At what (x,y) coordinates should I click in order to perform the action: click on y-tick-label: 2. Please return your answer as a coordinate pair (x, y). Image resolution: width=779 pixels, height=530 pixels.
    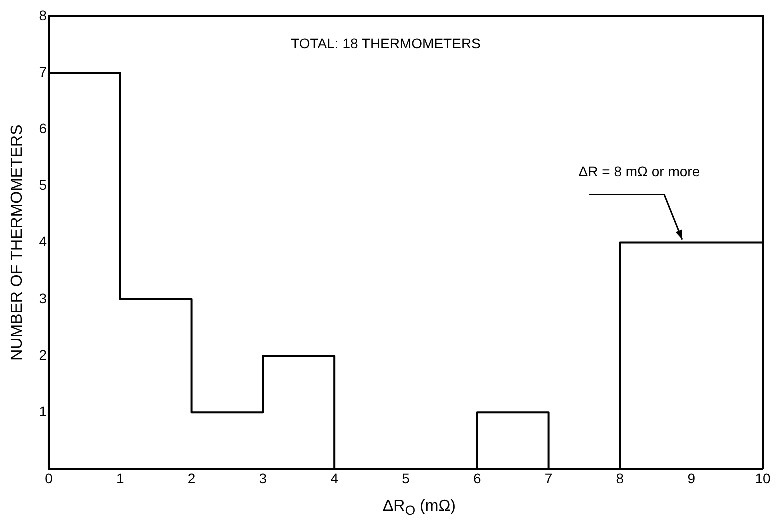
    Looking at the image, I should click on (43, 354).